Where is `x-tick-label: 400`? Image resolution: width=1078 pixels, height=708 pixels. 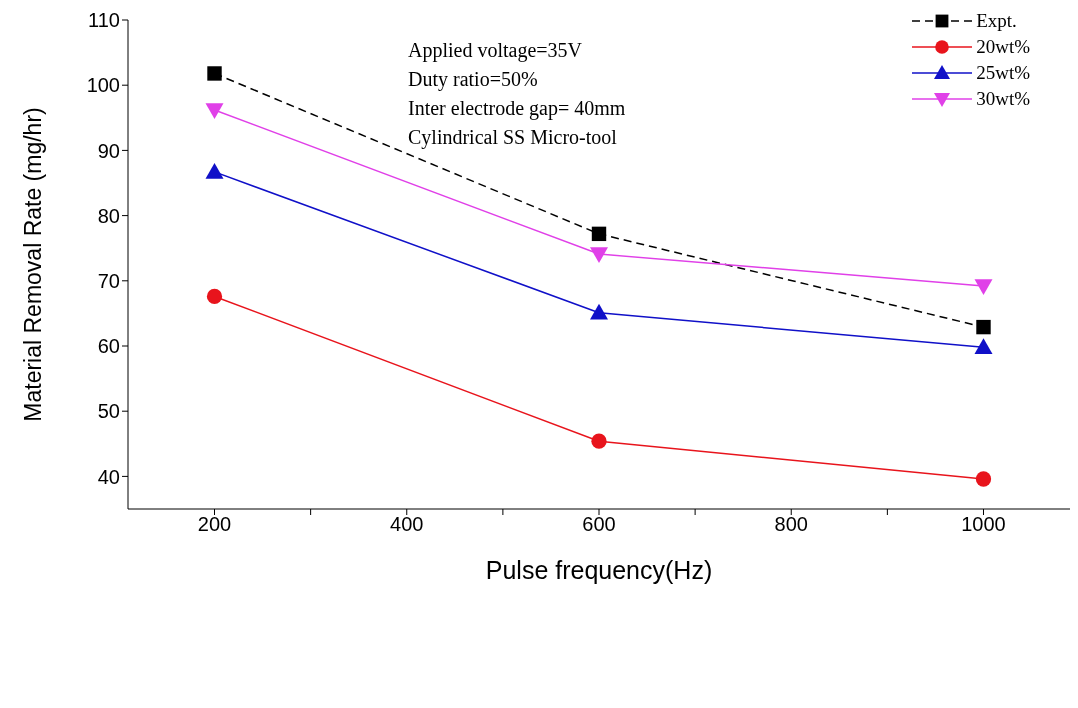
x-tick-label: 400 is located at coordinates (407, 524).